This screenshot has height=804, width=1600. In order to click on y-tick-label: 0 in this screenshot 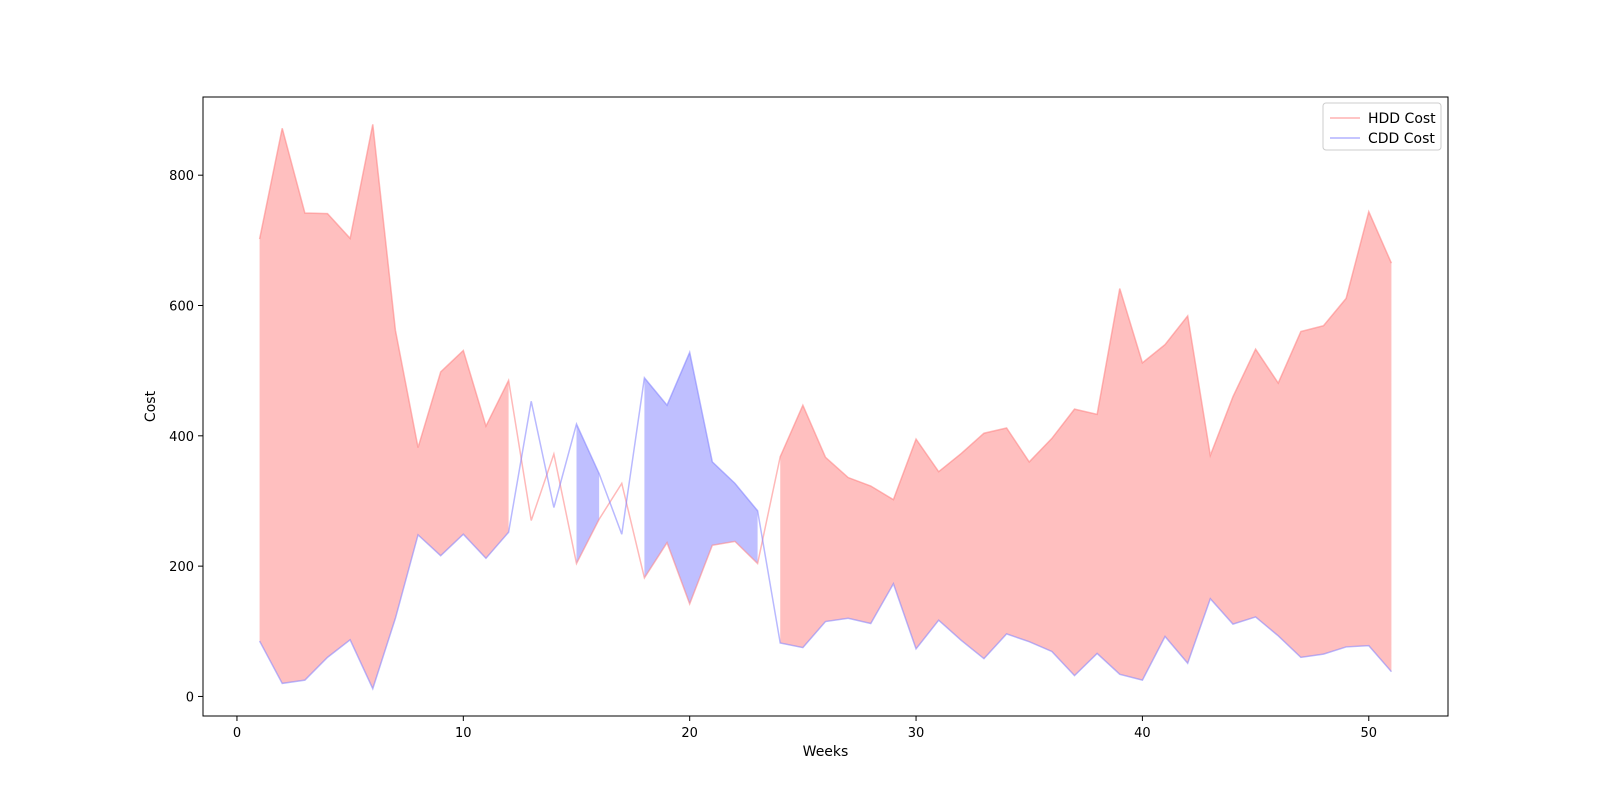, I will do `click(190, 697)`.